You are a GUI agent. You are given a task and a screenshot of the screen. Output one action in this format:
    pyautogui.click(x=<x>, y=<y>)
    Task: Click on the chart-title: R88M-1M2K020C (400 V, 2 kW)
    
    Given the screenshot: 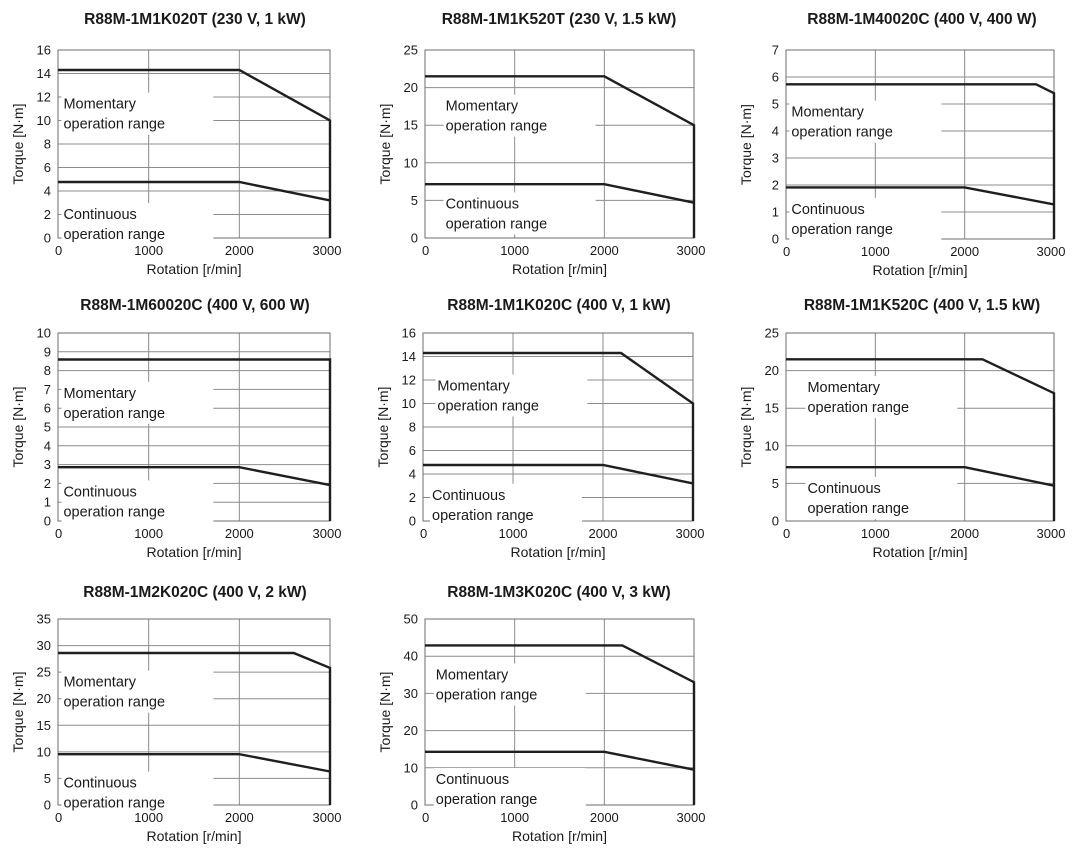 What is the action you would take?
    pyautogui.click(x=194, y=592)
    